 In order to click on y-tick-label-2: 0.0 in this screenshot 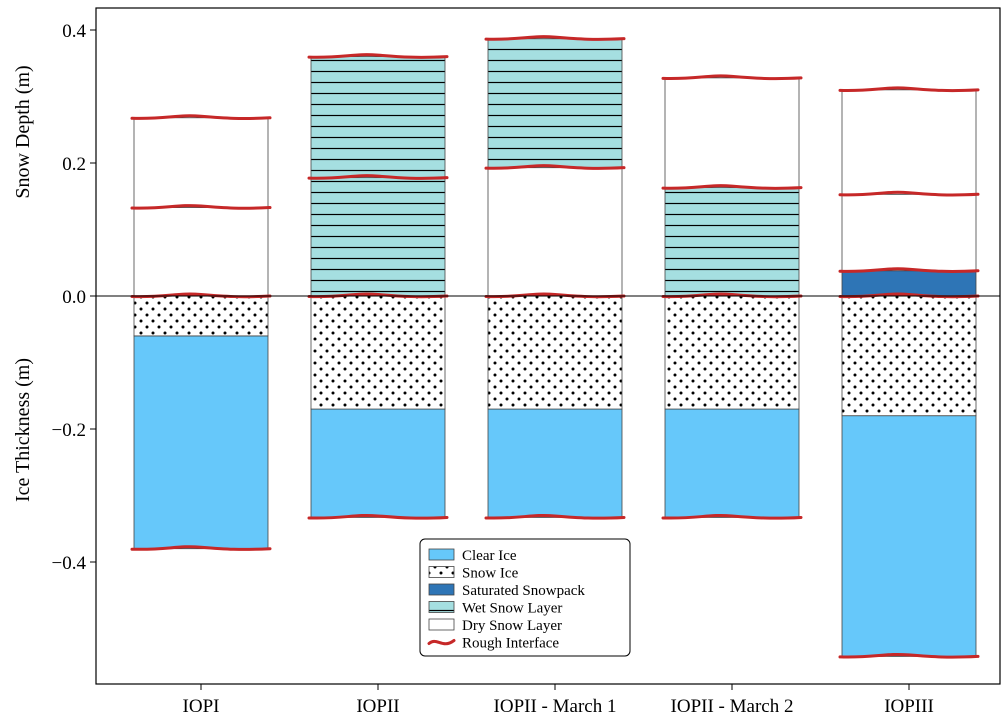, I will do `click(74, 297)`.